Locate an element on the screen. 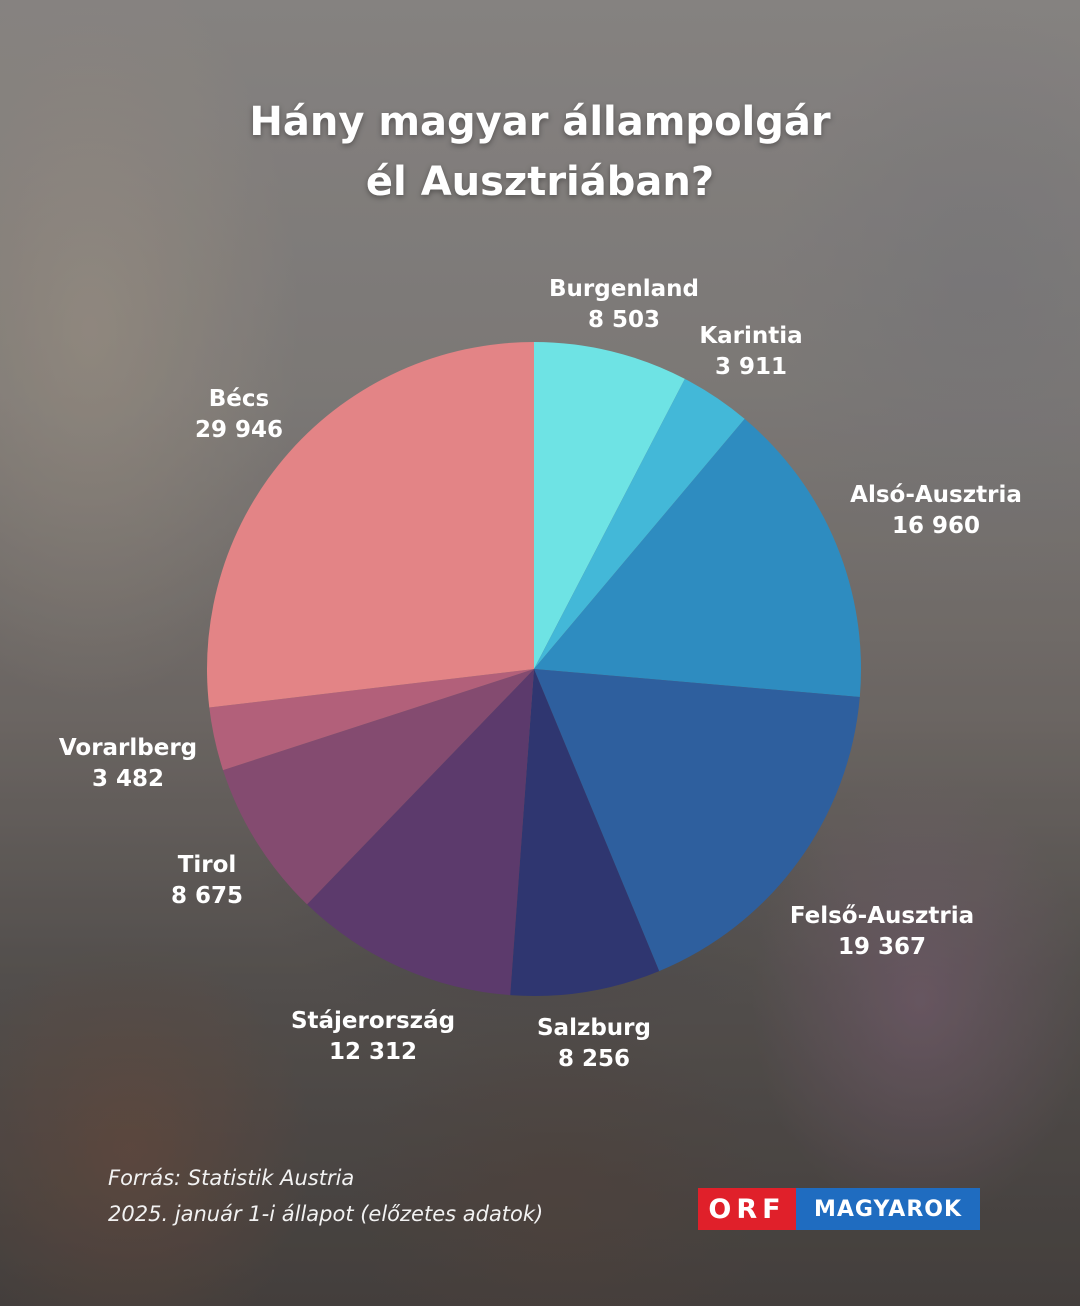 The image size is (1080, 1306). pie-slice-tirol is located at coordinates (378, 787).